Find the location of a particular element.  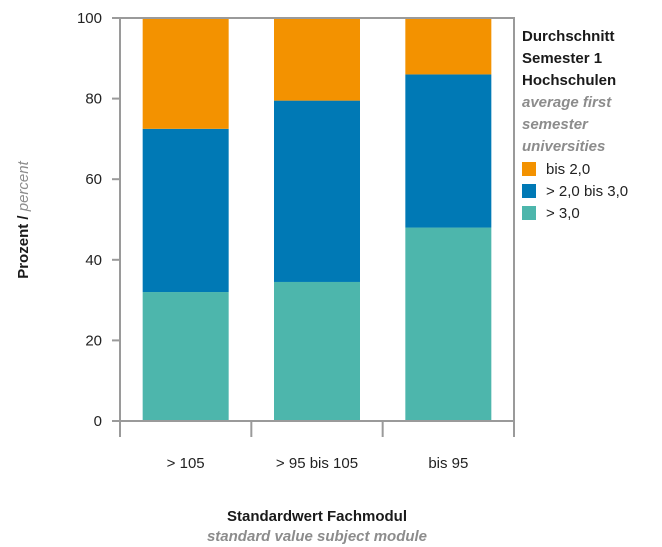

y-tick-label-40: 40 is located at coordinates (93, 260).